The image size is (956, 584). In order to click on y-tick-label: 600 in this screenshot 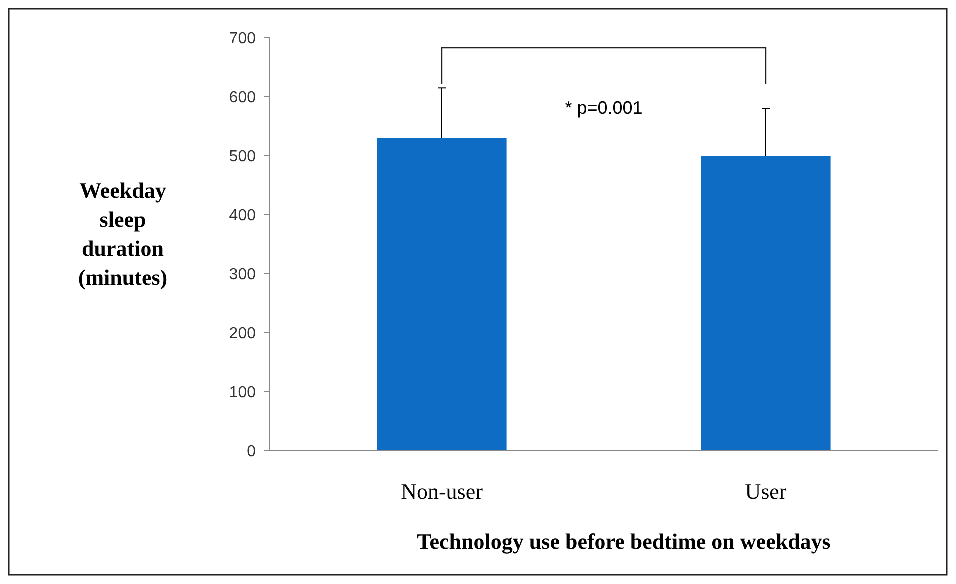, I will do `click(242, 98)`.